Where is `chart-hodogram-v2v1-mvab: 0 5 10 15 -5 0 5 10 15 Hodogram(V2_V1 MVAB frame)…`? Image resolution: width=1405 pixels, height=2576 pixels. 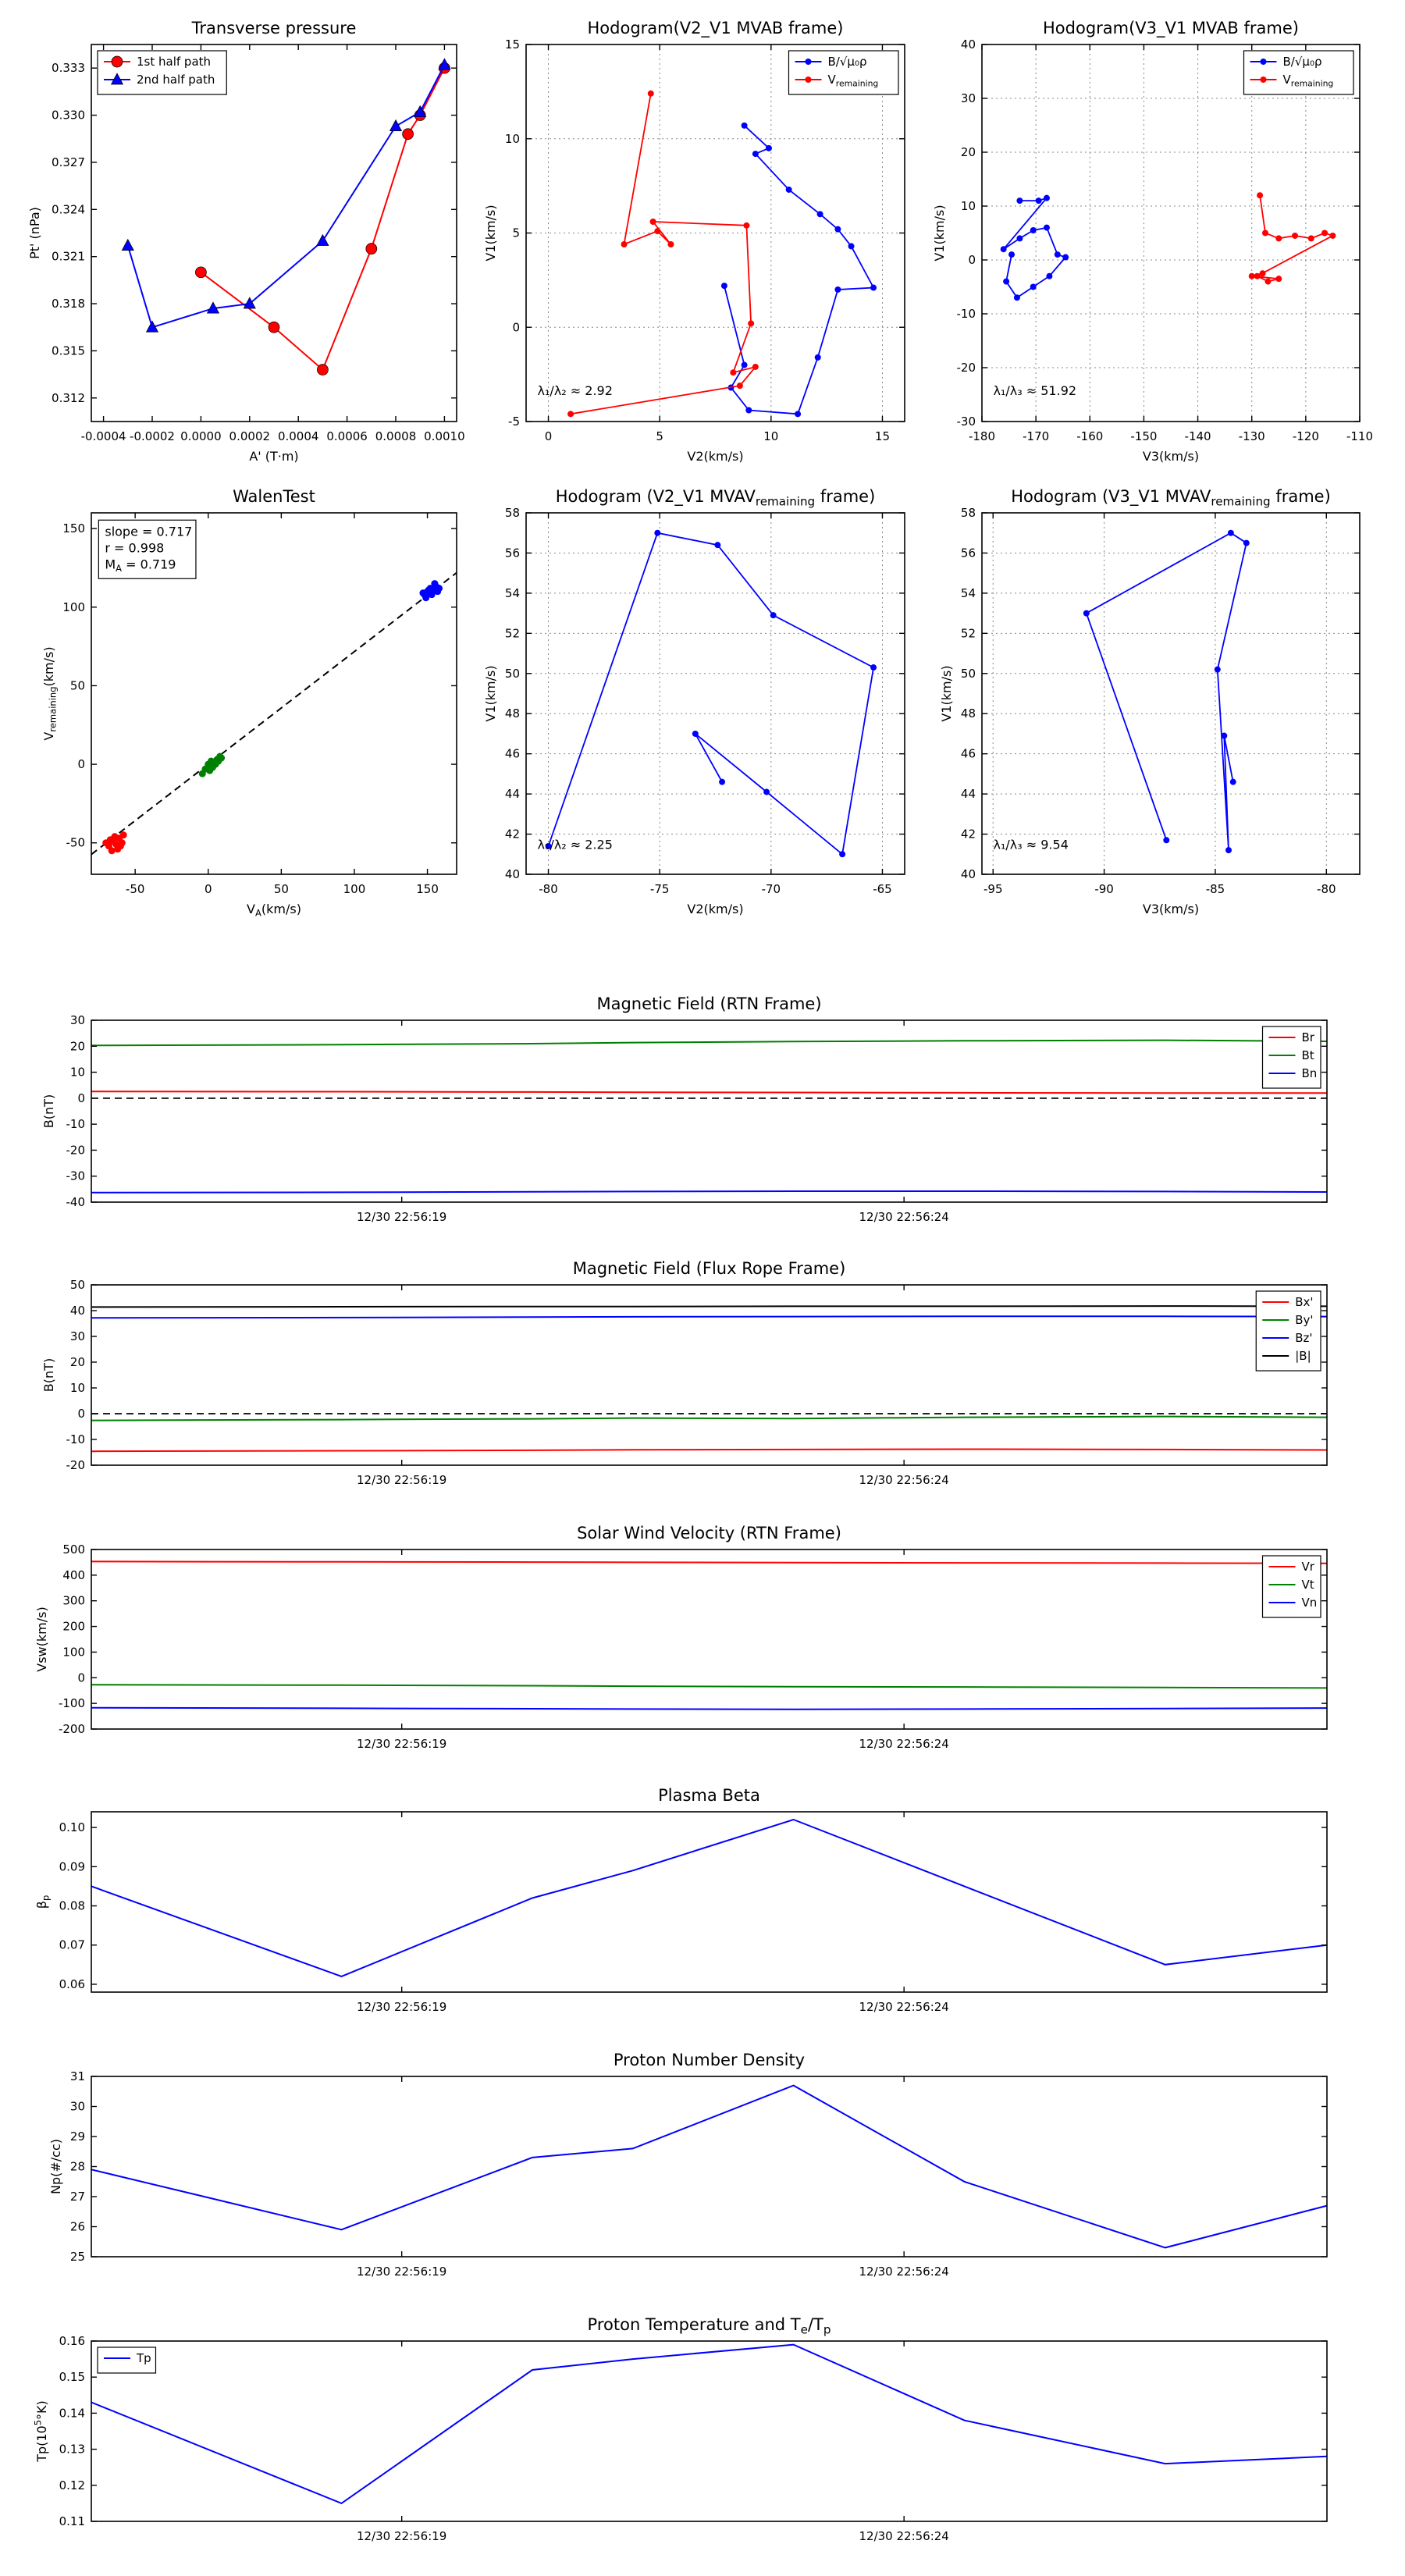 chart-hodogram-v2v1-mvab: 0 5 10 15 -5 0 5 10 15 Hodogram(V2_V1 MVAB frame)… is located at coordinates (694, 241).